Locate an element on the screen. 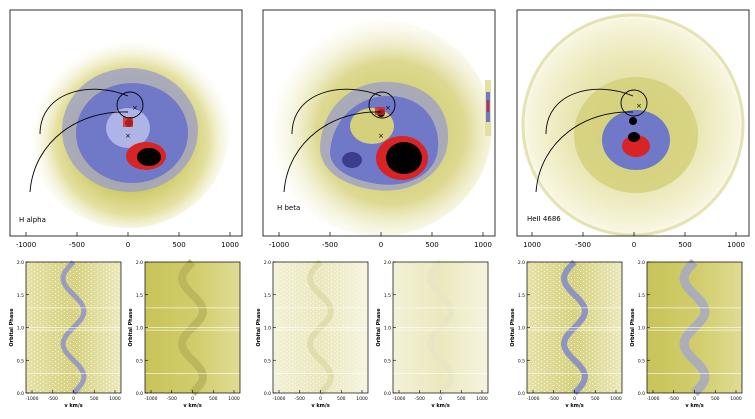  heii-tick-0: 1000 is located at coordinates (532, 245).